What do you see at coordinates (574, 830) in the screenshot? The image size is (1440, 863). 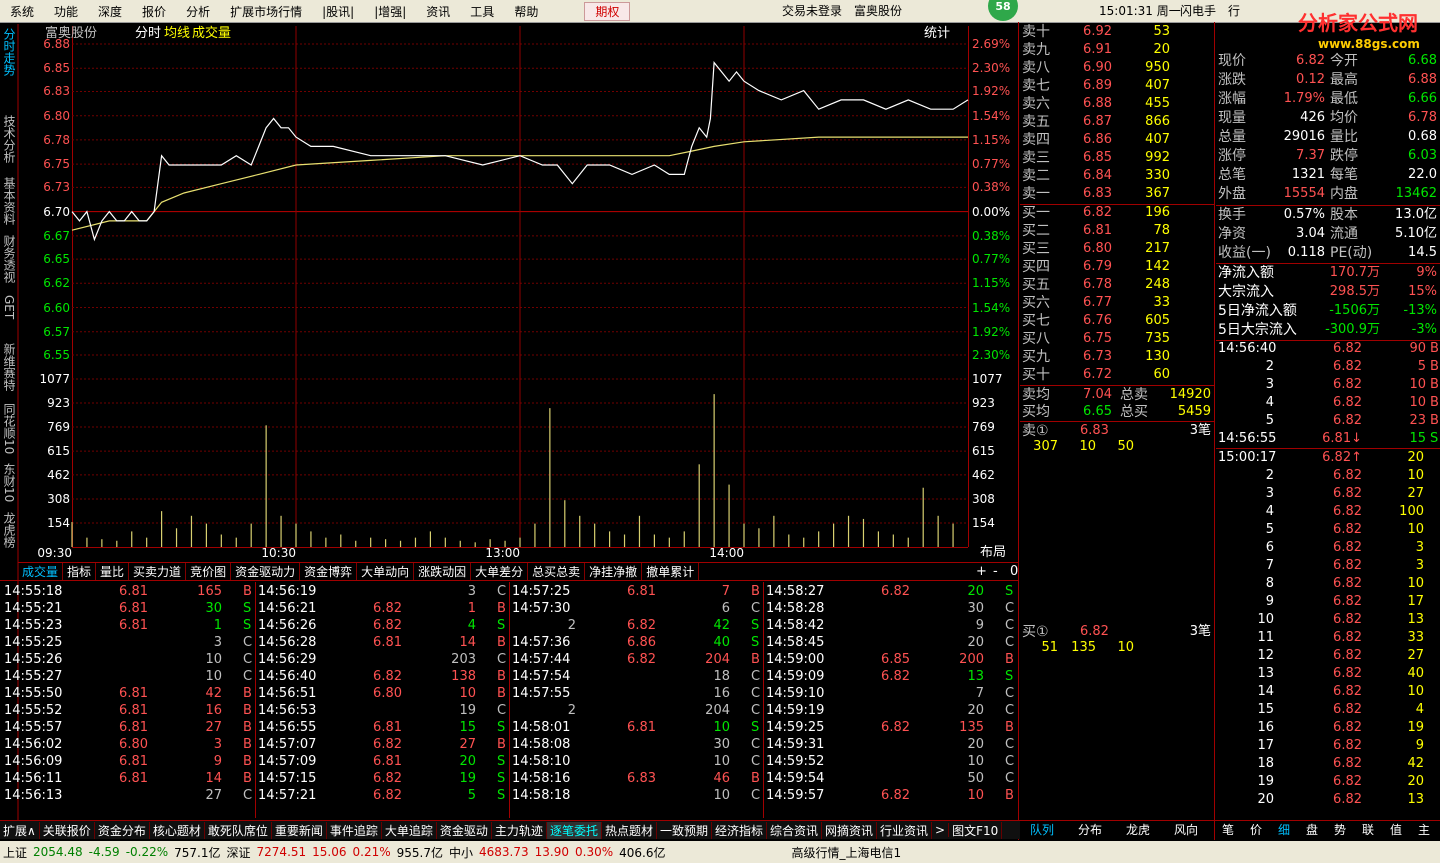 I see `bottom-tab: 逐笔委托` at bounding box center [574, 830].